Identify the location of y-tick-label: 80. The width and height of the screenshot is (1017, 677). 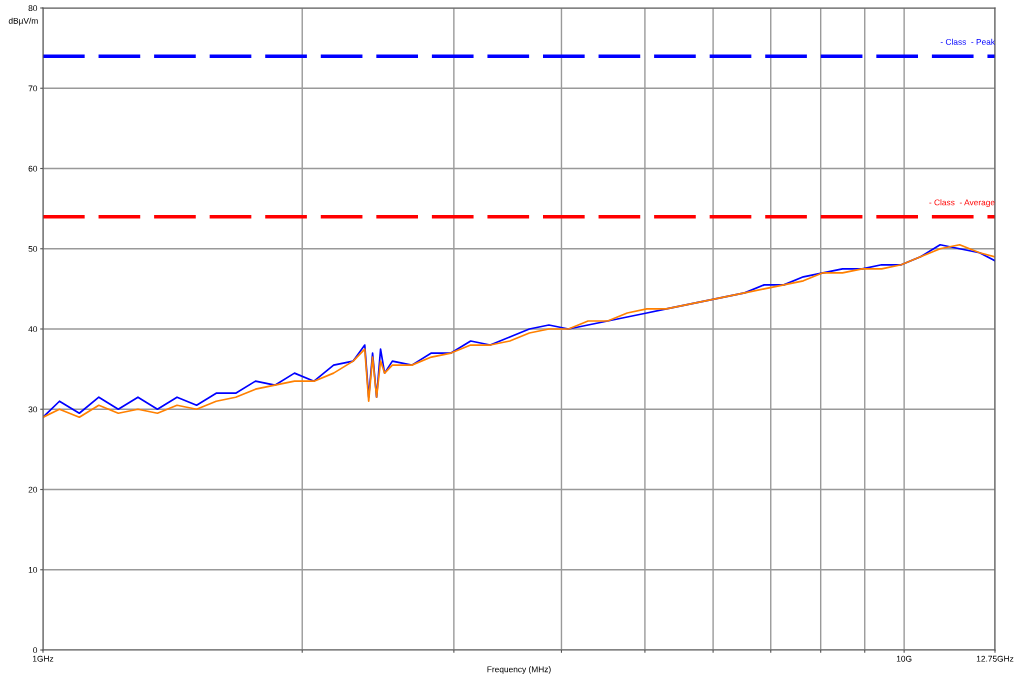
(33, 8).